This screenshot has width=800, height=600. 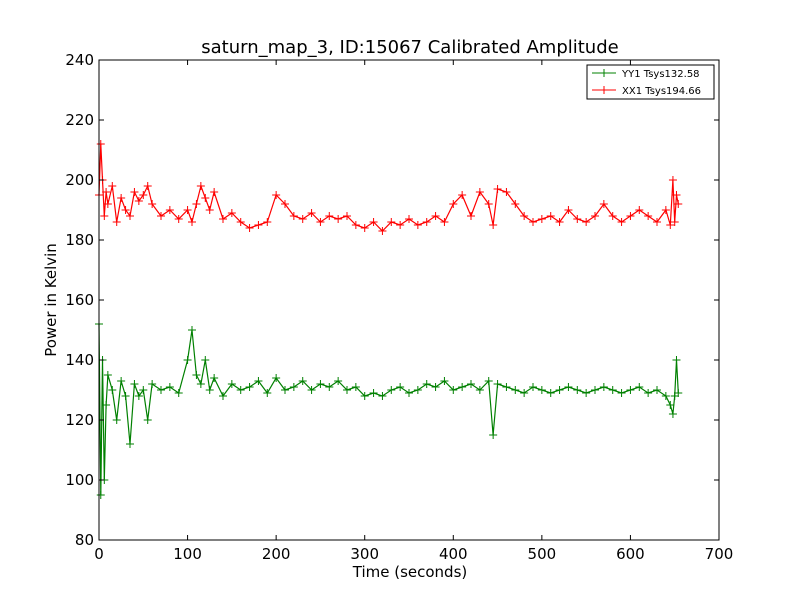 I want to click on y-tick-label: 140, so click(x=79, y=360).